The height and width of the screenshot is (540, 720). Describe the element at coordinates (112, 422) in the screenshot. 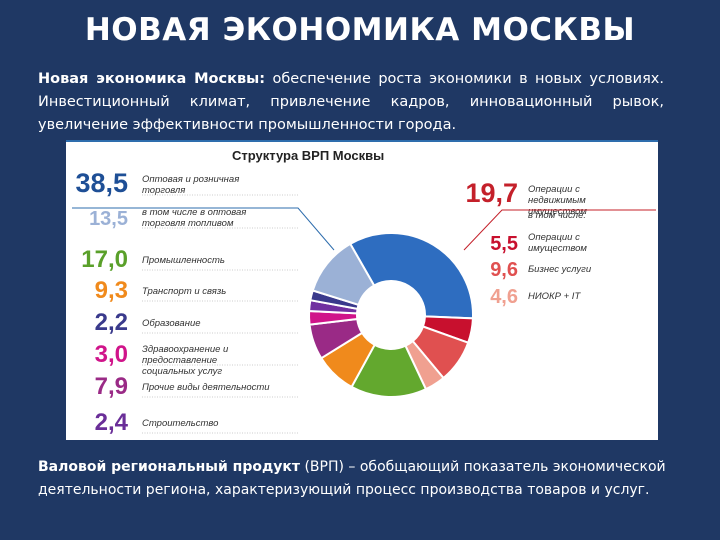

I see `value-construction: 2,4` at that location.